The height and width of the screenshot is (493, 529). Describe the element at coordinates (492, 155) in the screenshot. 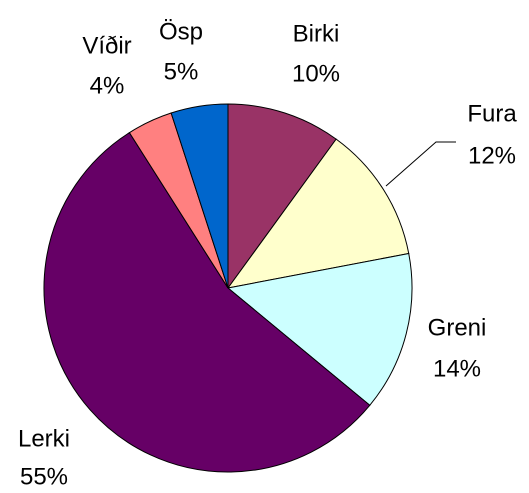

I see `slice-value: 12%` at that location.